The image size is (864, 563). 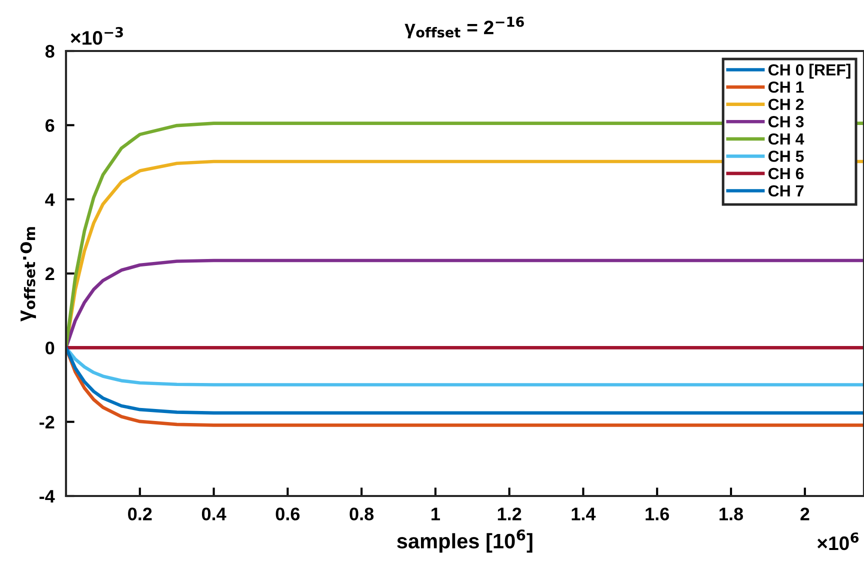 What do you see at coordinates (786, 174) in the screenshot?
I see `legend-label: CH 6` at bounding box center [786, 174].